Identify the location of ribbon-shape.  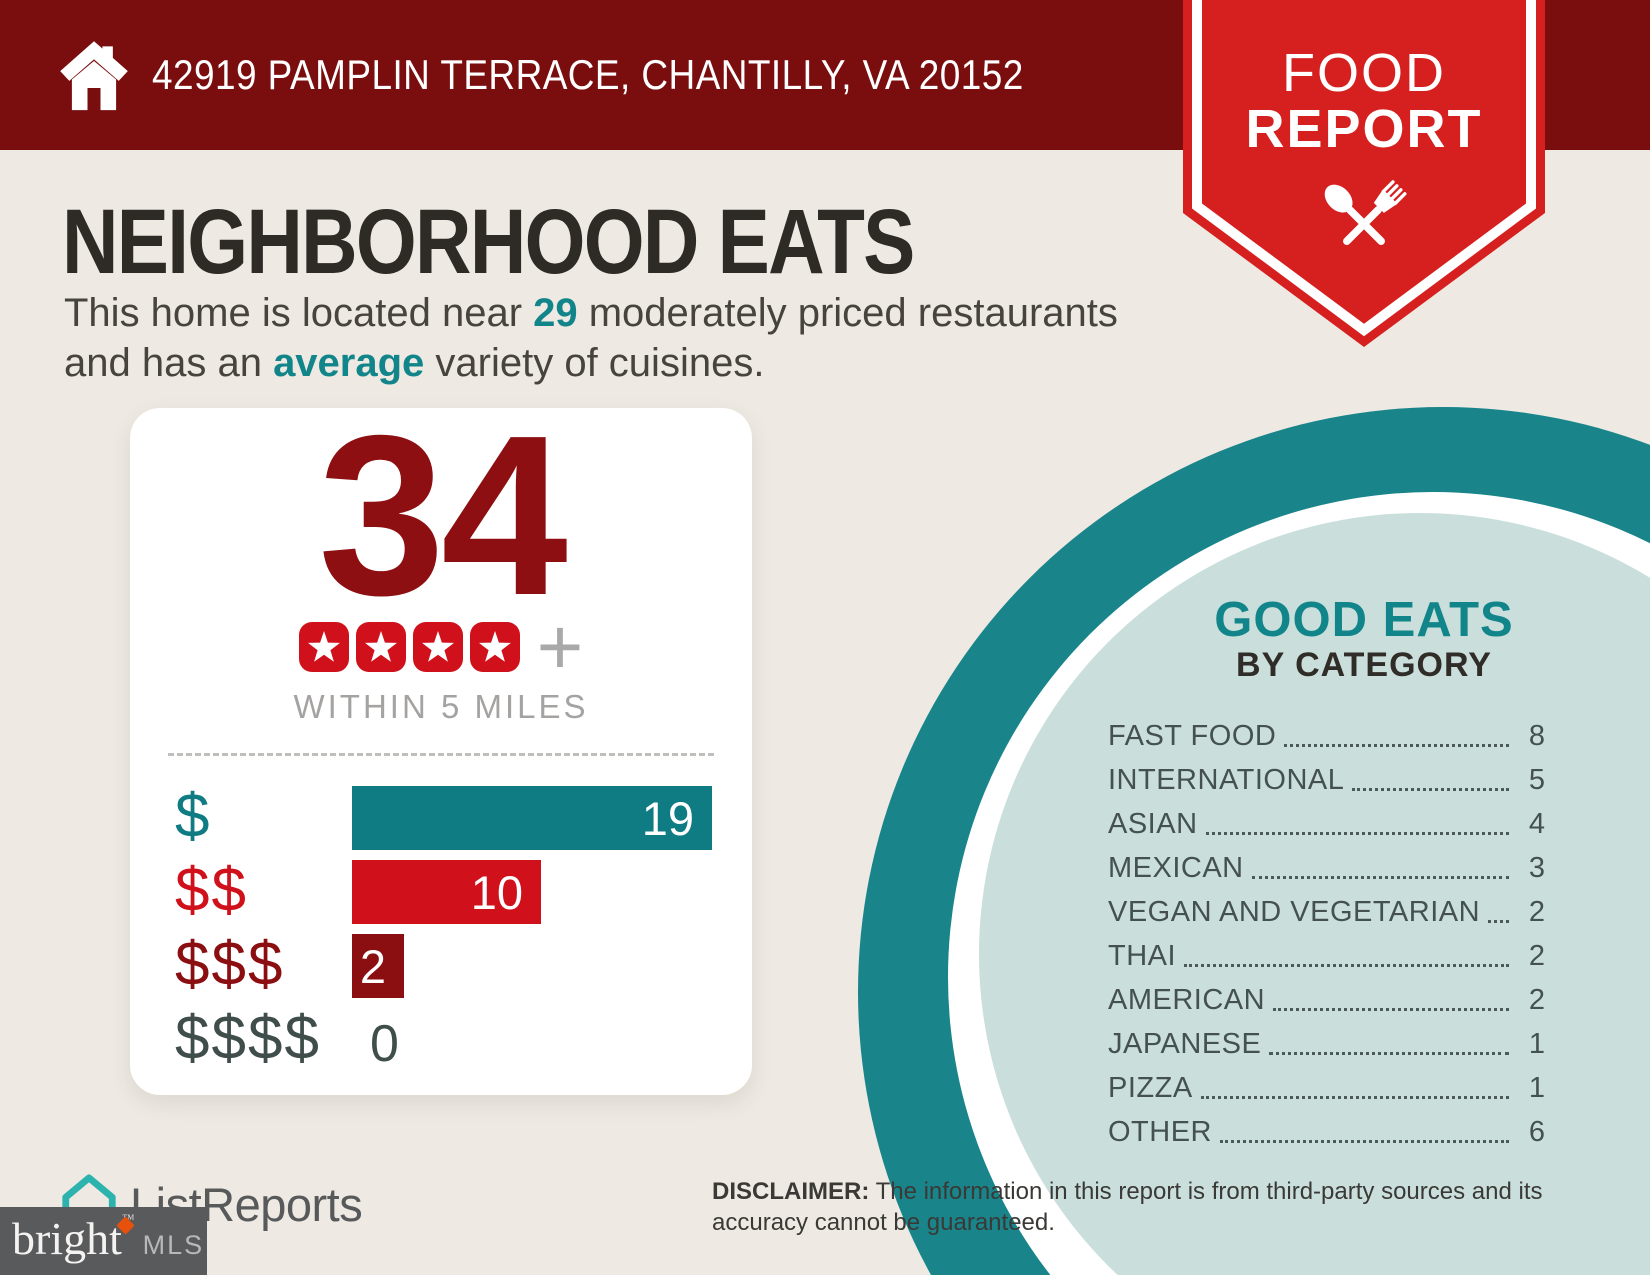
(1364, 173).